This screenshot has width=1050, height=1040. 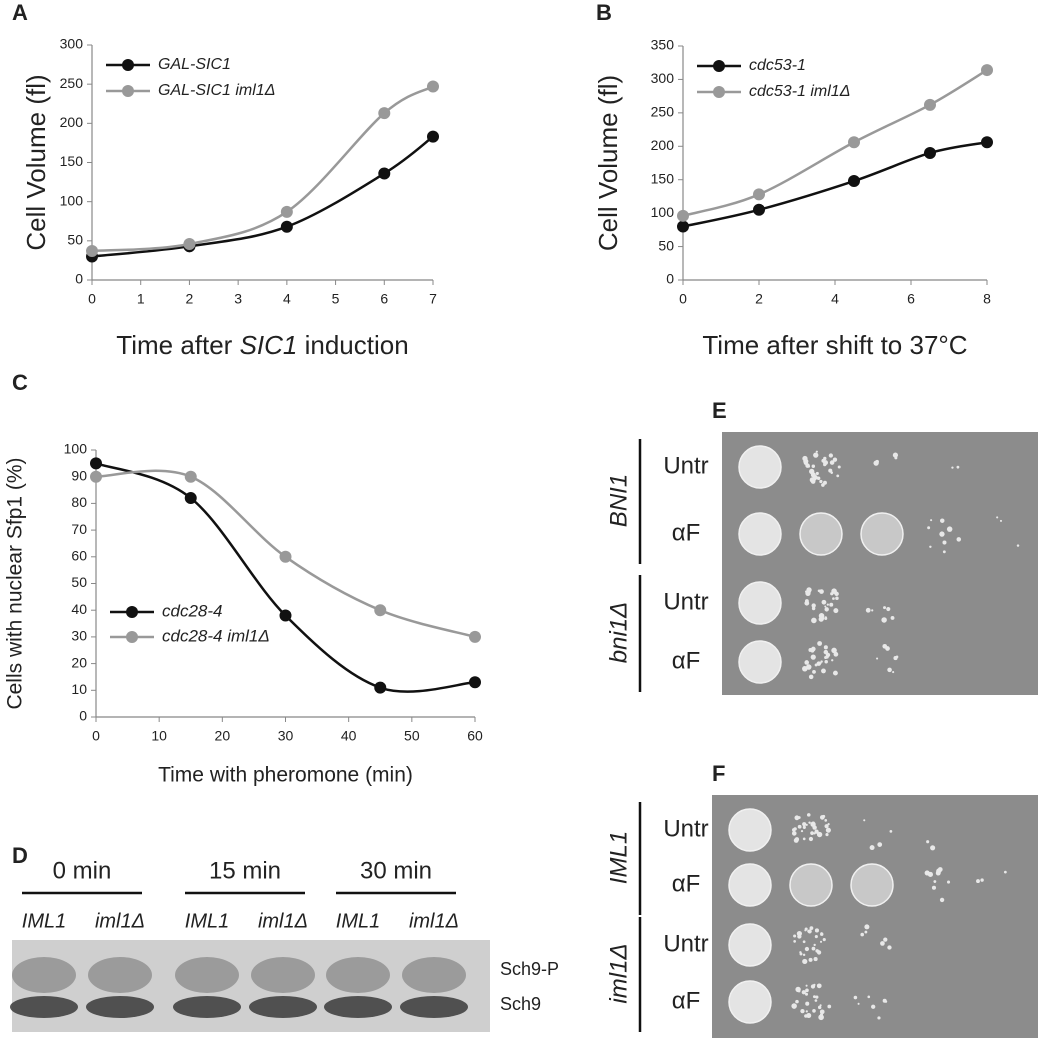 What do you see at coordinates (79, 502) in the screenshot?
I see `y-tick-label: 80` at bounding box center [79, 502].